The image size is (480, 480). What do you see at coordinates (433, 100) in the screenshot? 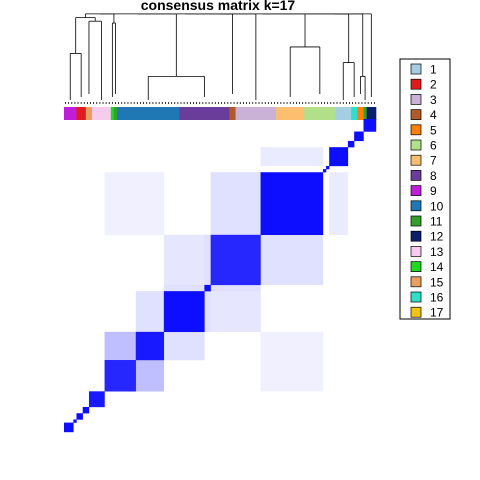
I see `legend-label: 3` at bounding box center [433, 100].